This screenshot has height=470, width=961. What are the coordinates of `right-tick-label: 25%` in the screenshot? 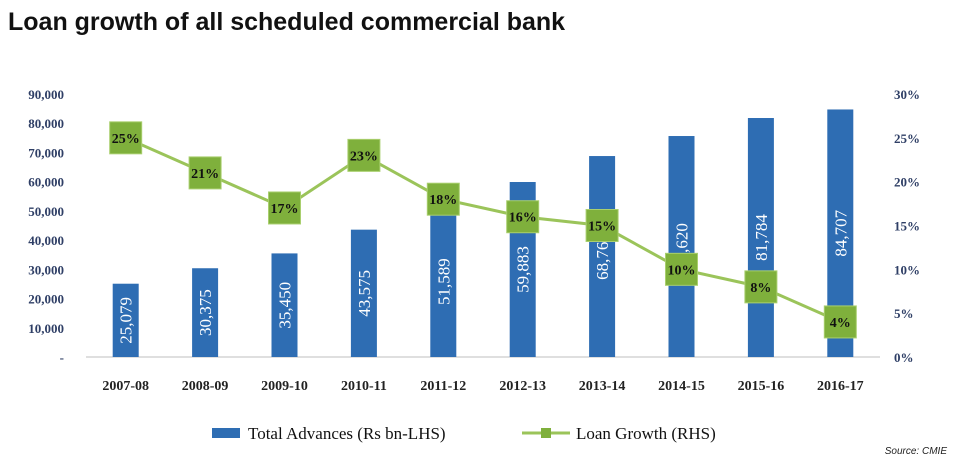 It's located at (907, 138).